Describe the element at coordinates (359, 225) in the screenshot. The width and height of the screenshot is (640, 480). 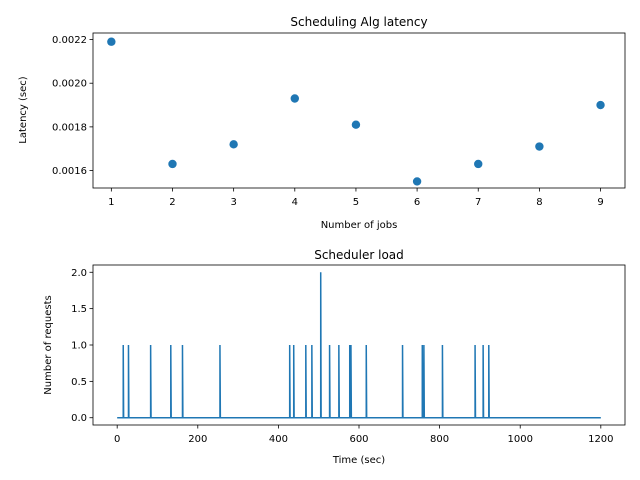
I see `x-axis-label-latency: Number of jobs` at that location.